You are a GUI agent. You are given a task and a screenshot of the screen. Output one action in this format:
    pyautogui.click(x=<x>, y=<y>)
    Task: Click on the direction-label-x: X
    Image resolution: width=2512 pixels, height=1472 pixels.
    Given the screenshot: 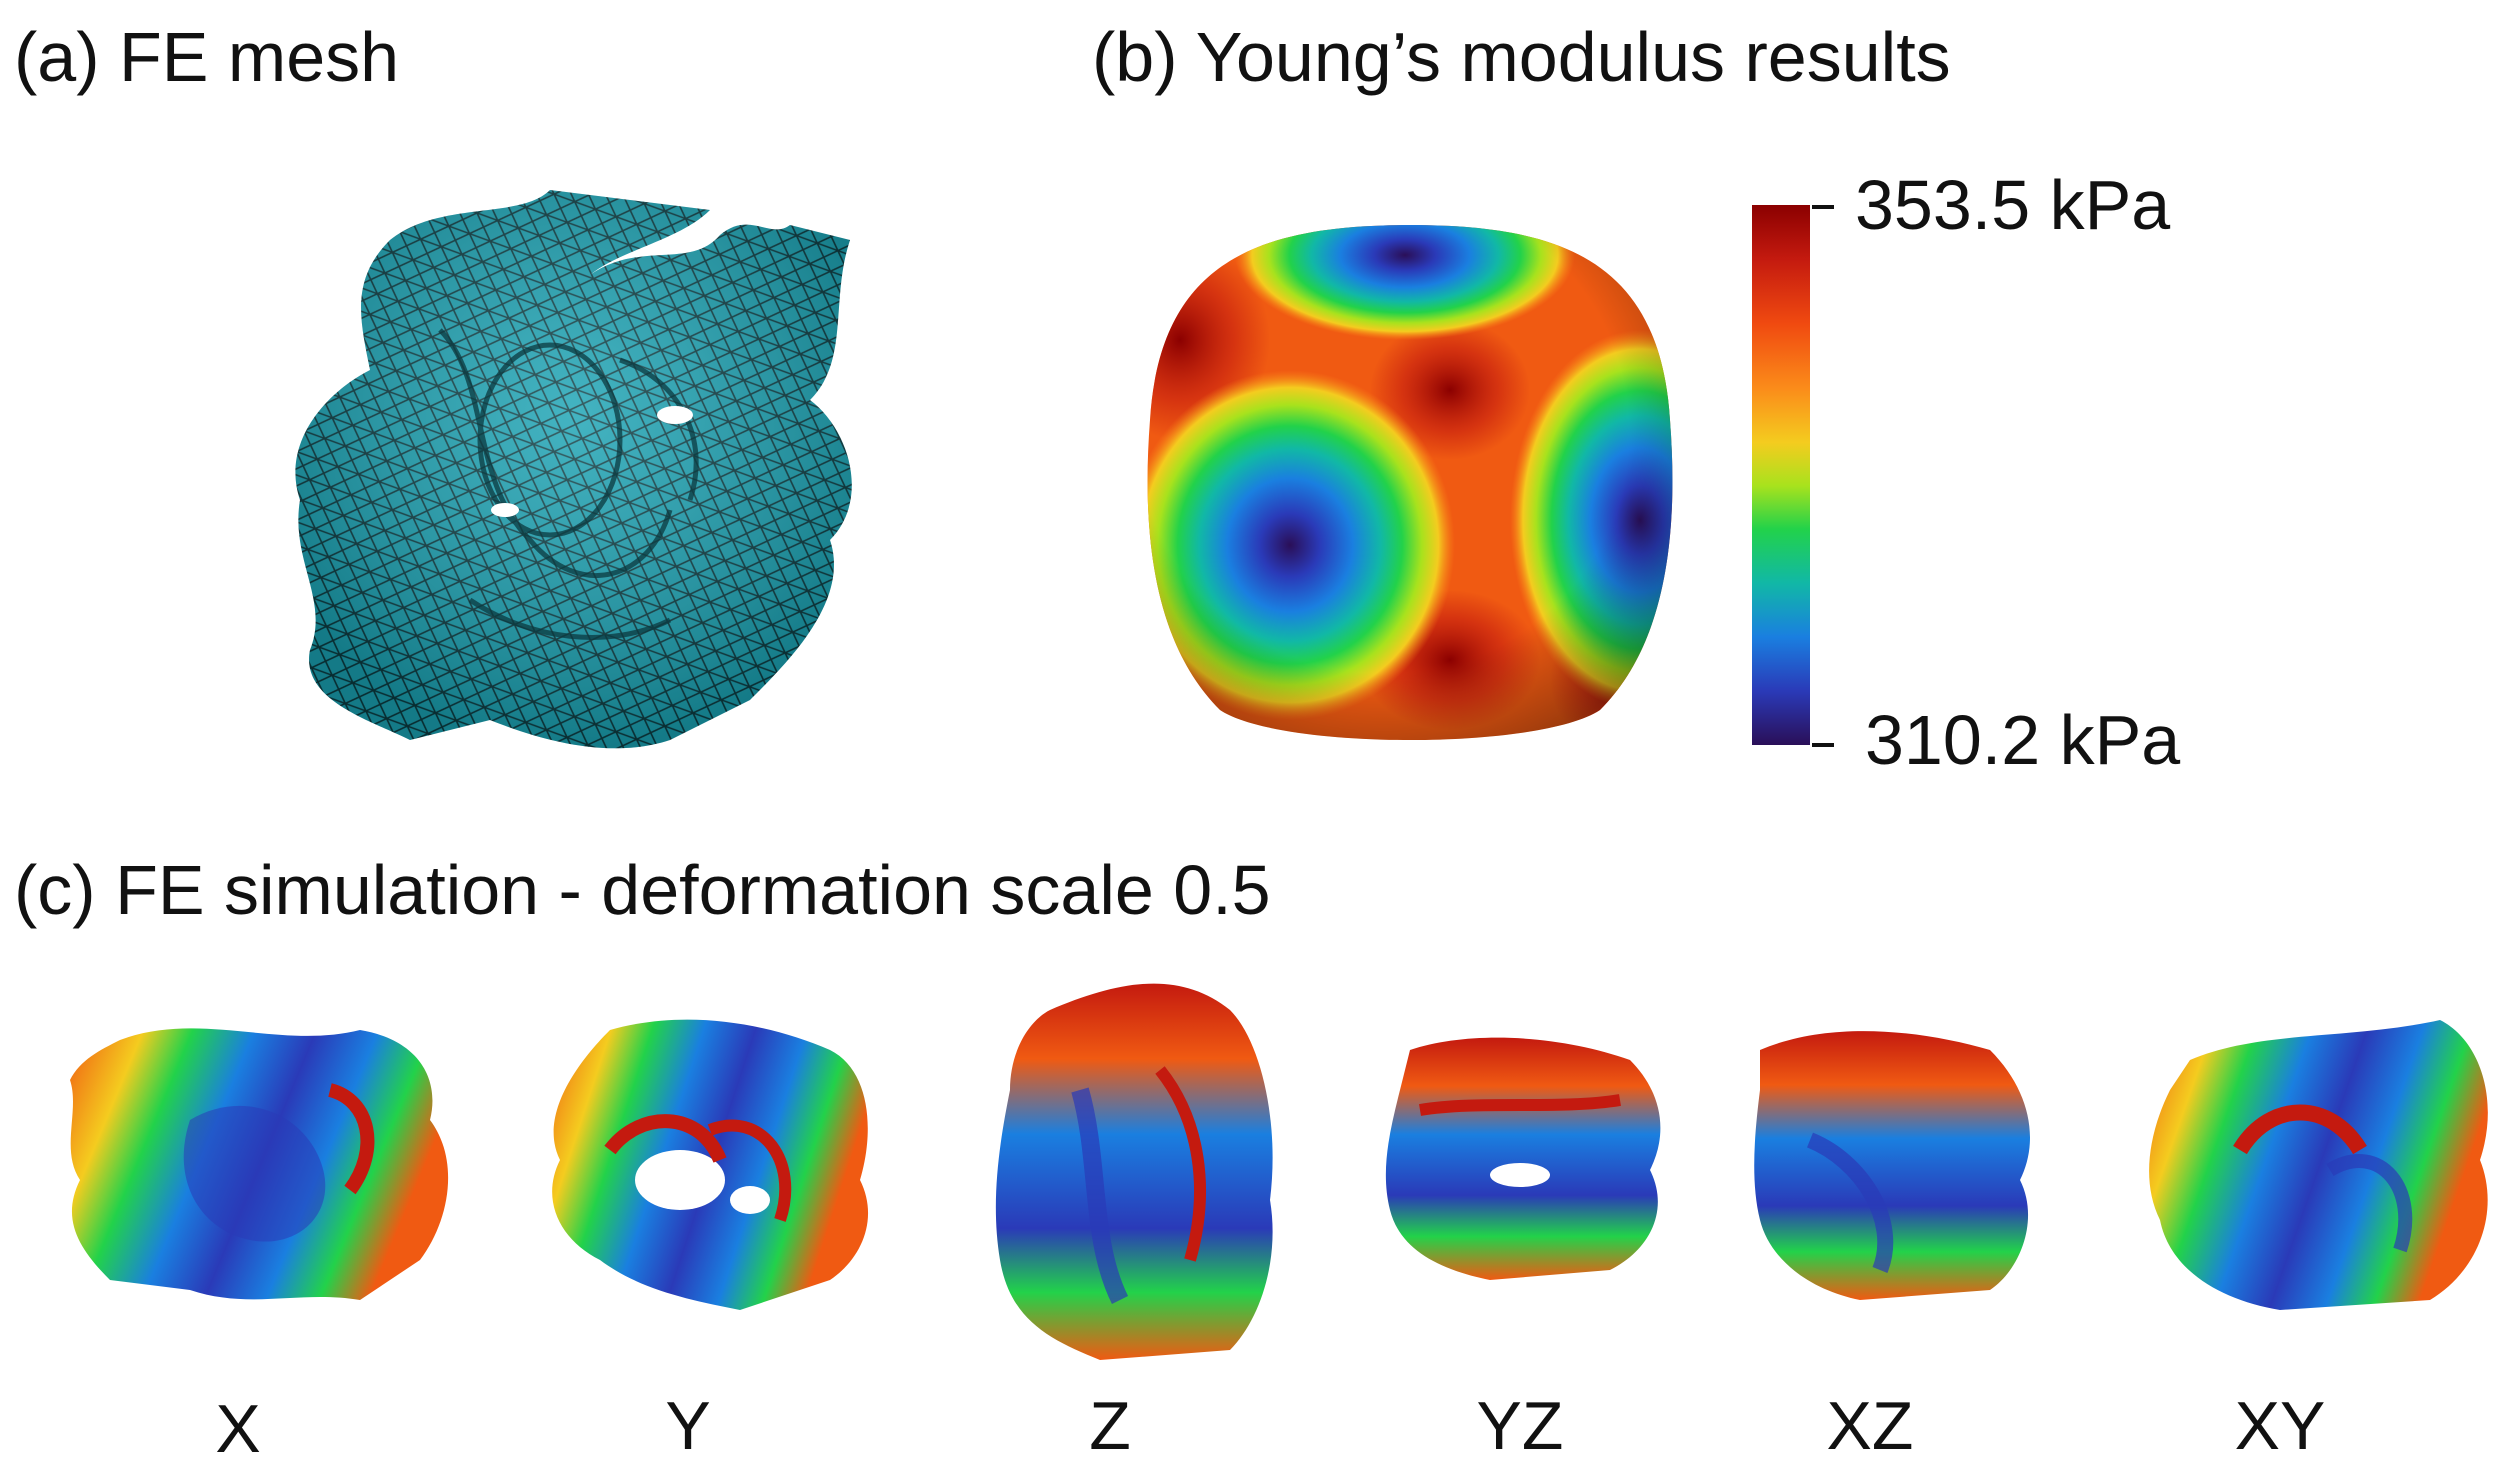 What is the action you would take?
    pyautogui.click(x=238, y=1429)
    